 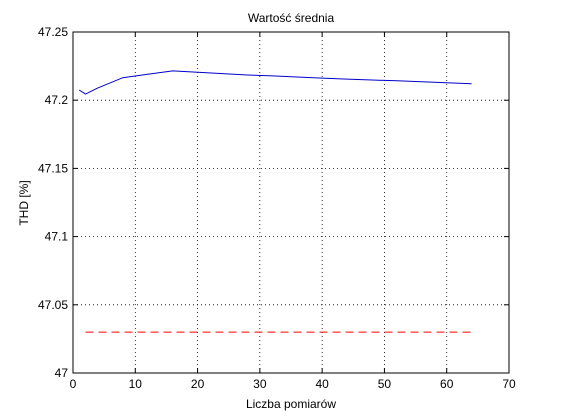 I want to click on y-tick-label: 47, so click(x=62, y=373).